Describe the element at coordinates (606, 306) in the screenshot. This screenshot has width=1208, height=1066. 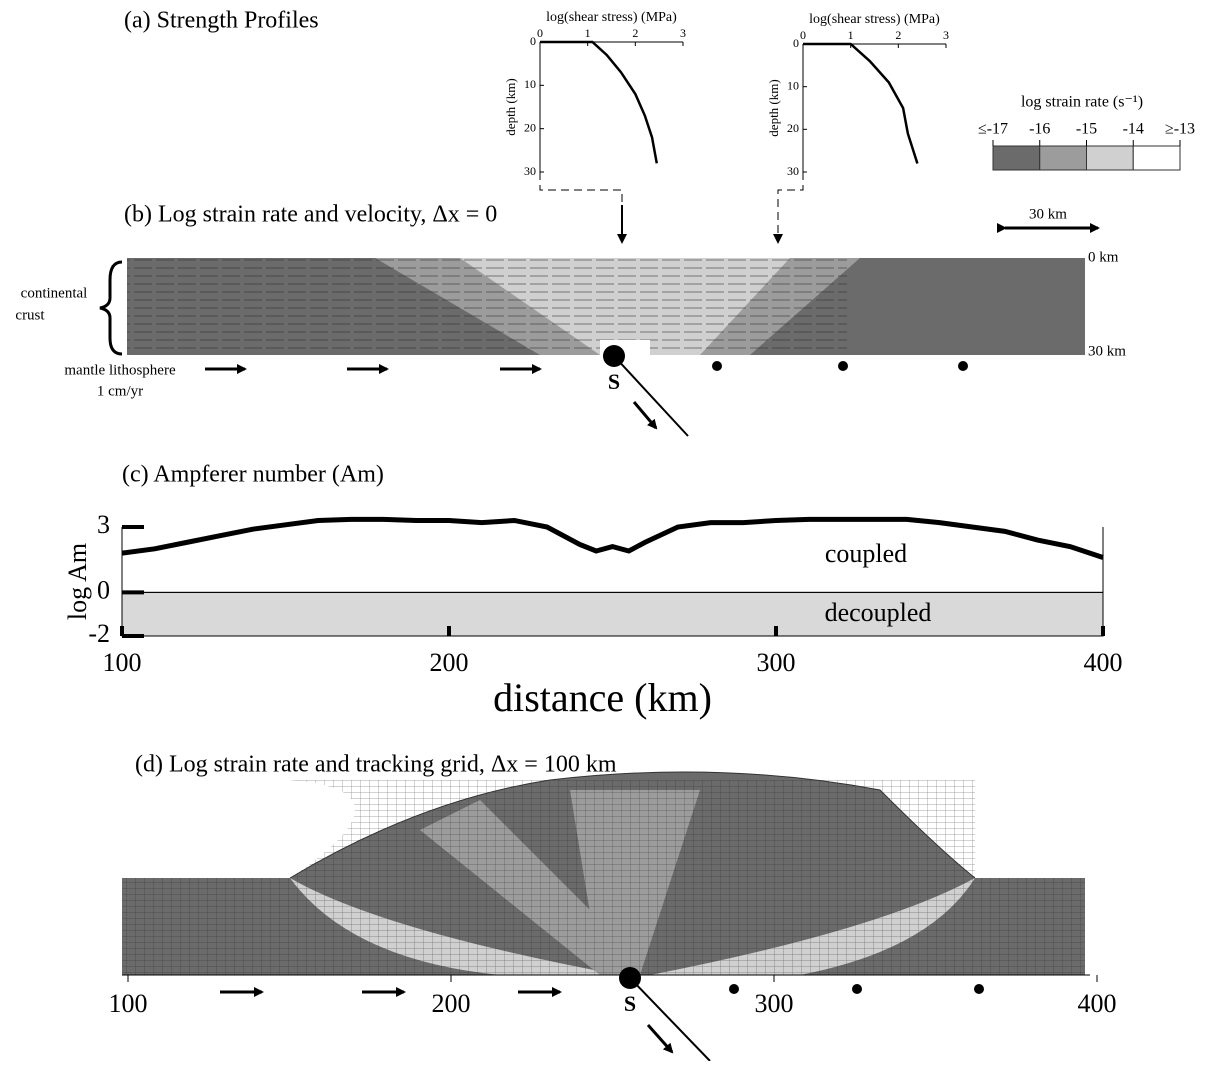
I see `cross-section-b` at that location.